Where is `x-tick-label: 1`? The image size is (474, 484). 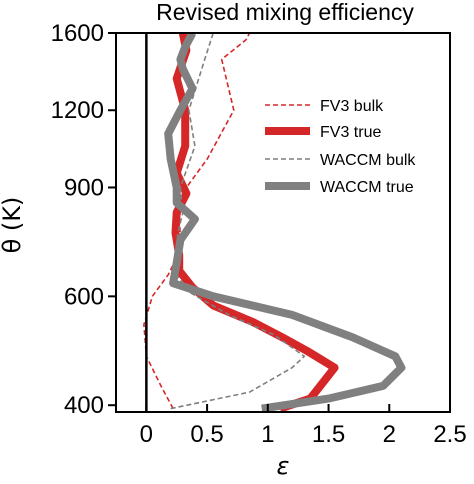 x-tick-label: 1 is located at coordinates (267, 434).